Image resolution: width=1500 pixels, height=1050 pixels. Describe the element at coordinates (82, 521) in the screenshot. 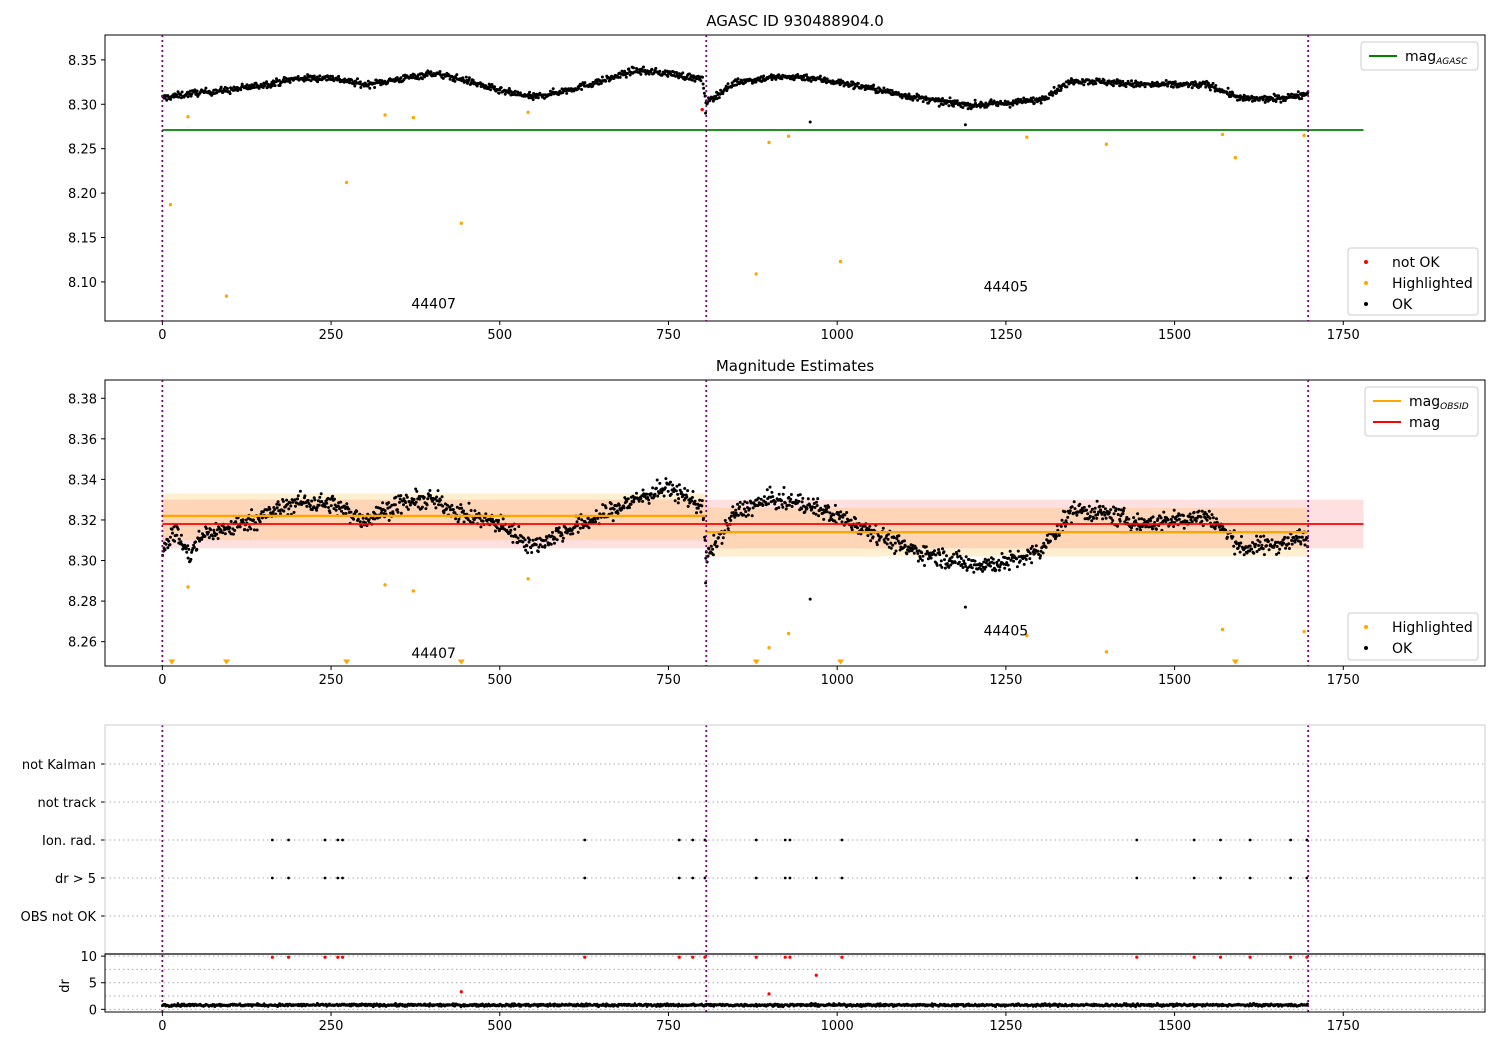

I see `y-tick-label: 8.32` at that location.